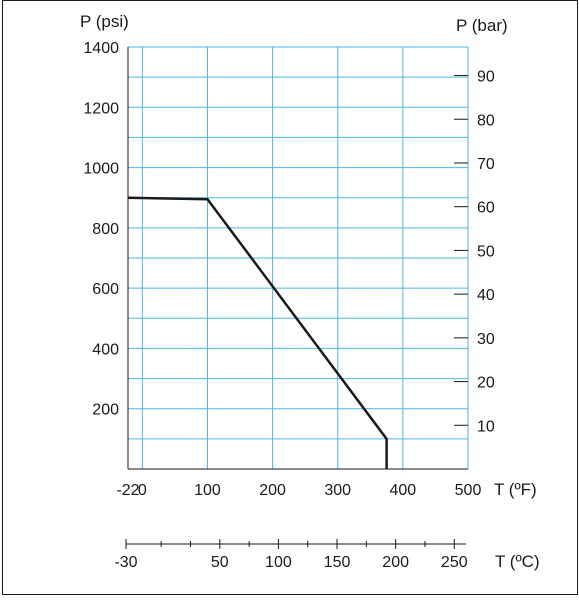 Image resolution: width=579 pixels, height=600 pixels. I want to click on x2-tick-label: 200, so click(395, 562).